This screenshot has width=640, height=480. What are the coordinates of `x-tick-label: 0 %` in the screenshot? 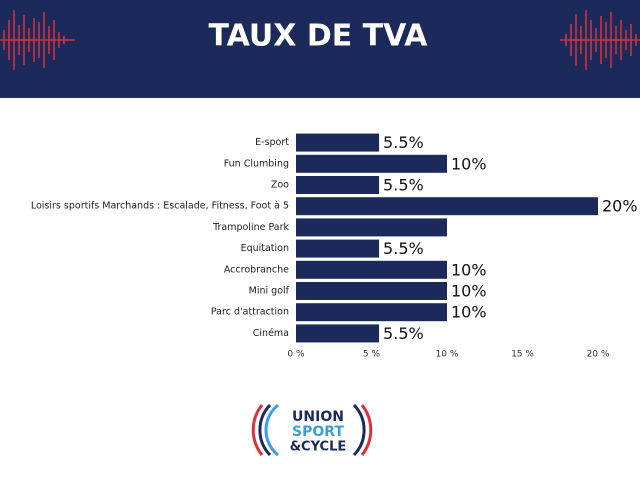 It's located at (296, 355).